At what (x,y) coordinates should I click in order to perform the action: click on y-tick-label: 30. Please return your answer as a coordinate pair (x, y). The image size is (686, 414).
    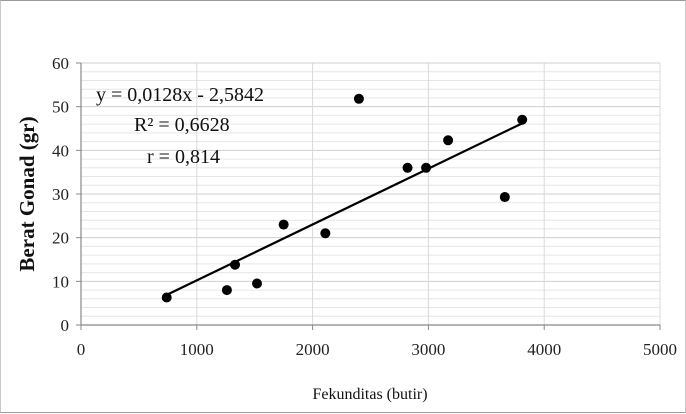
    Looking at the image, I should click on (60, 194).